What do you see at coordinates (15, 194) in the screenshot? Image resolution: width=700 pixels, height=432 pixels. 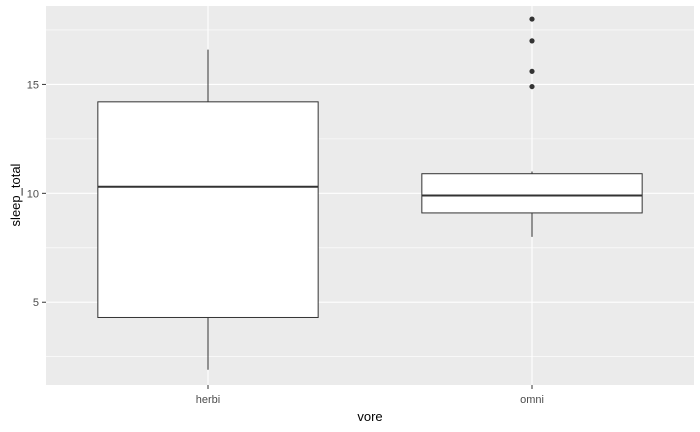 I see `y-axis-title: sleep_total` at bounding box center [15, 194].